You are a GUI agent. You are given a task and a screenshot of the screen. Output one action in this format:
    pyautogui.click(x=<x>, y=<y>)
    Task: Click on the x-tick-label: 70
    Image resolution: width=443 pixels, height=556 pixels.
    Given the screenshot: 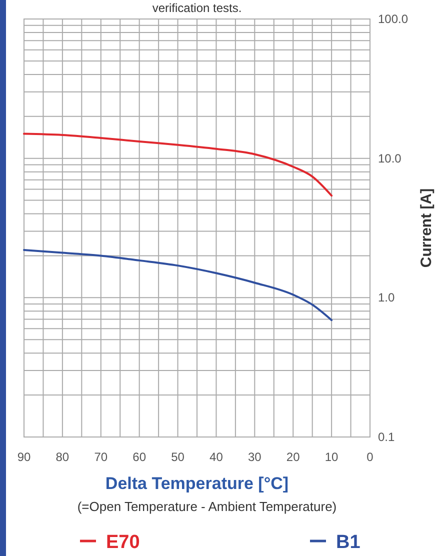 What is the action you would take?
    pyautogui.click(x=101, y=457)
    